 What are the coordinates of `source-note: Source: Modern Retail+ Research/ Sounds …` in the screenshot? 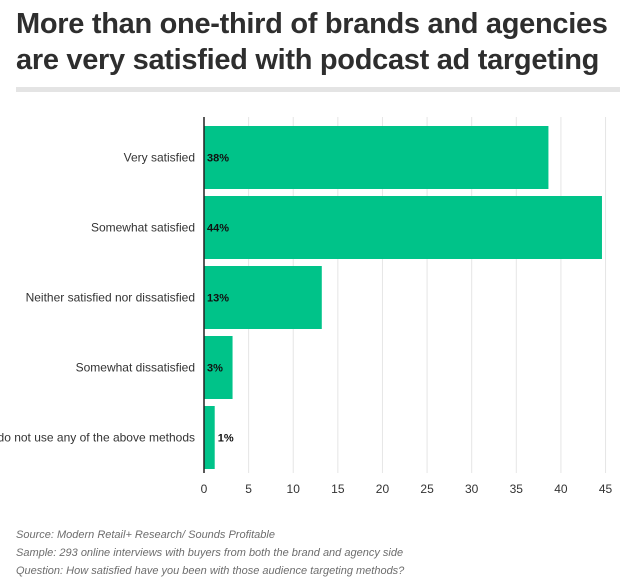 It's located at (145, 535).